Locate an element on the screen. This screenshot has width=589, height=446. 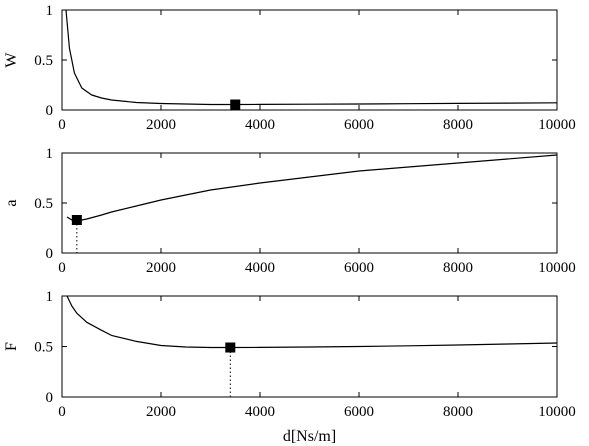
y-axis-label: a is located at coordinates (11, 202).